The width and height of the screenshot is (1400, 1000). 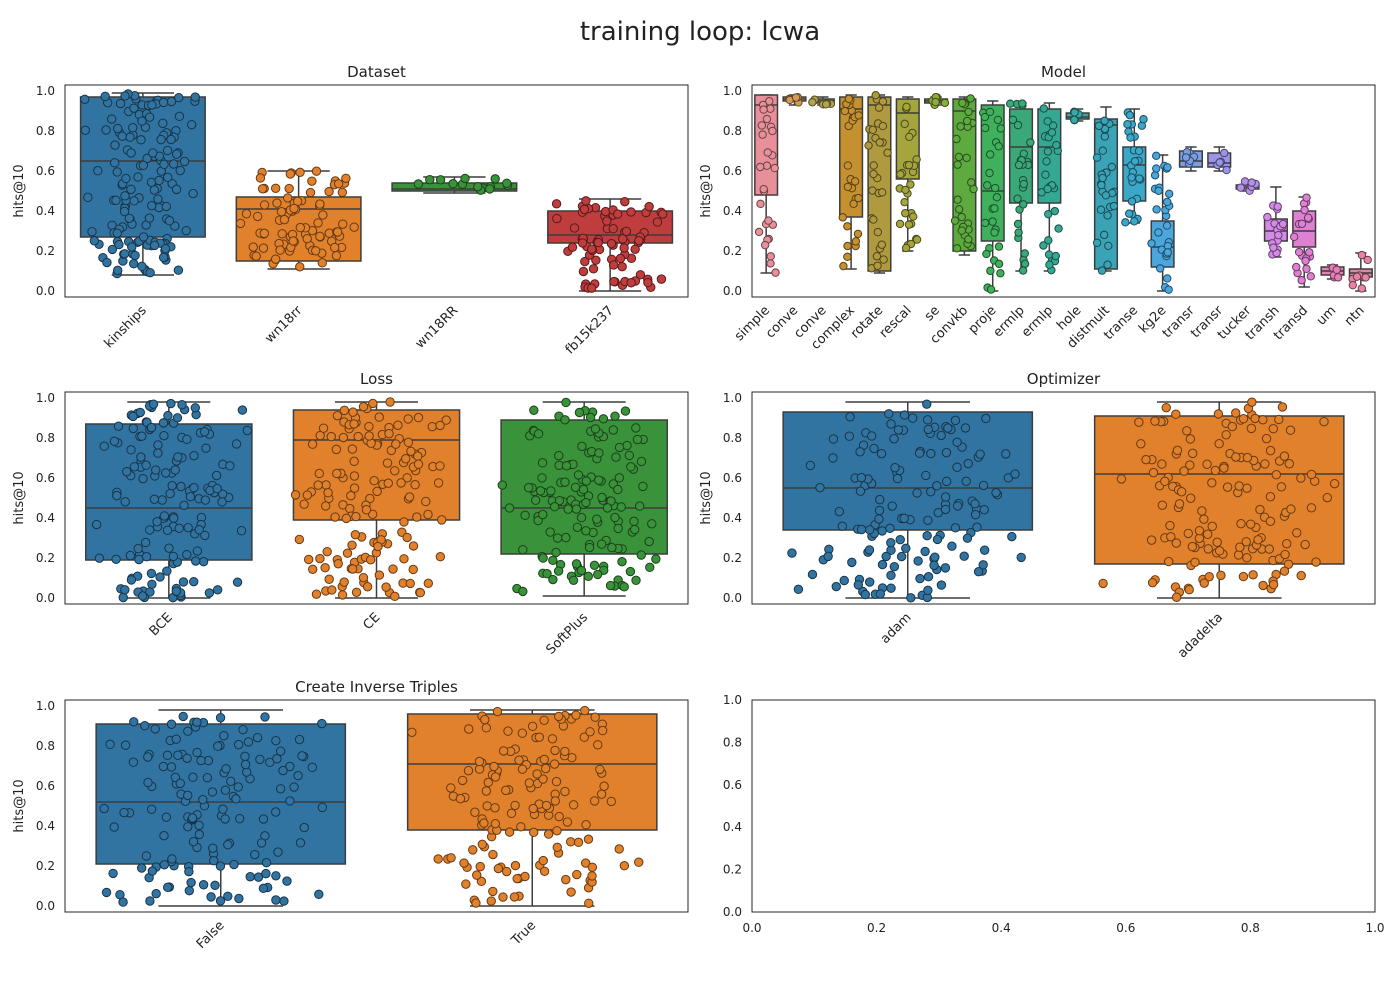 What do you see at coordinates (568, 634) in the screenshot?
I see `x-tick-label: SoftPlus` at bounding box center [568, 634].